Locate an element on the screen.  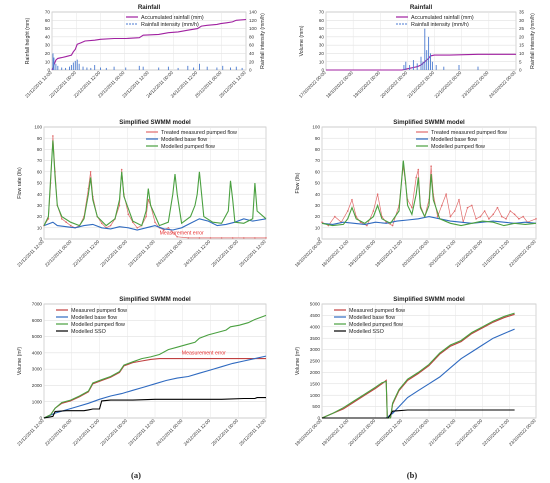
y2-tick-label: 35 is located at coordinates (522, 12).